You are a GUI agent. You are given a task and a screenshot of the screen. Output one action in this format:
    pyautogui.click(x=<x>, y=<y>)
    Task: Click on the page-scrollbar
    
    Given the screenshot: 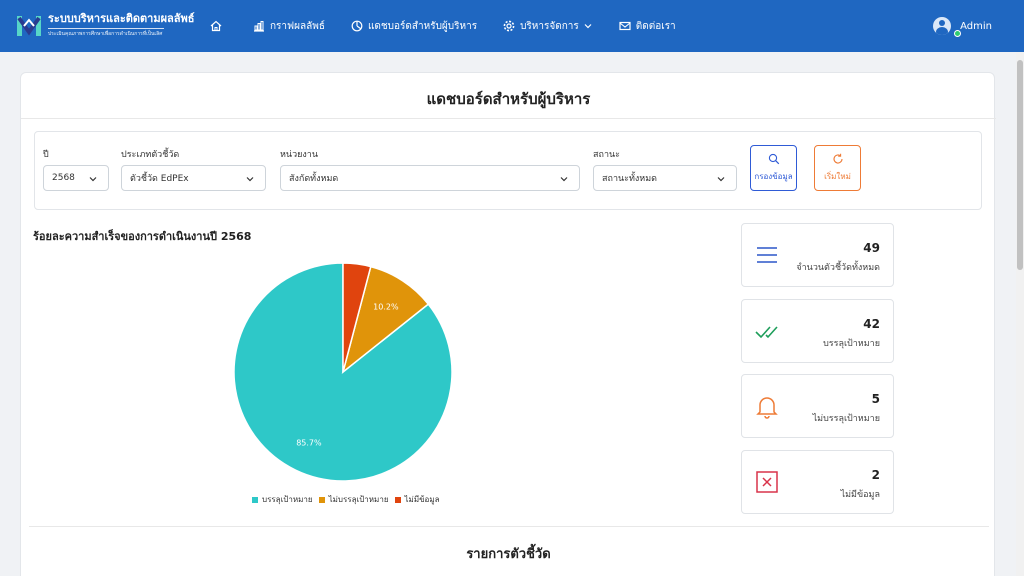 What is the action you would take?
    pyautogui.click(x=1020, y=314)
    